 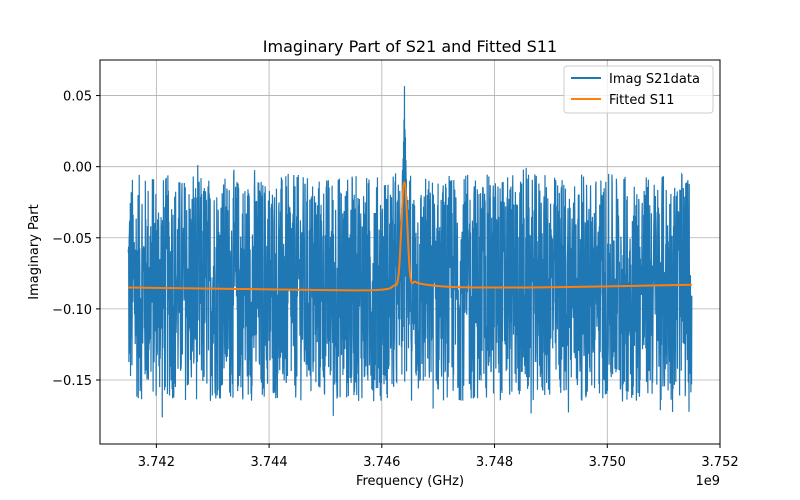 I want to click on x-tick-label: 3.744, so click(x=268, y=462).